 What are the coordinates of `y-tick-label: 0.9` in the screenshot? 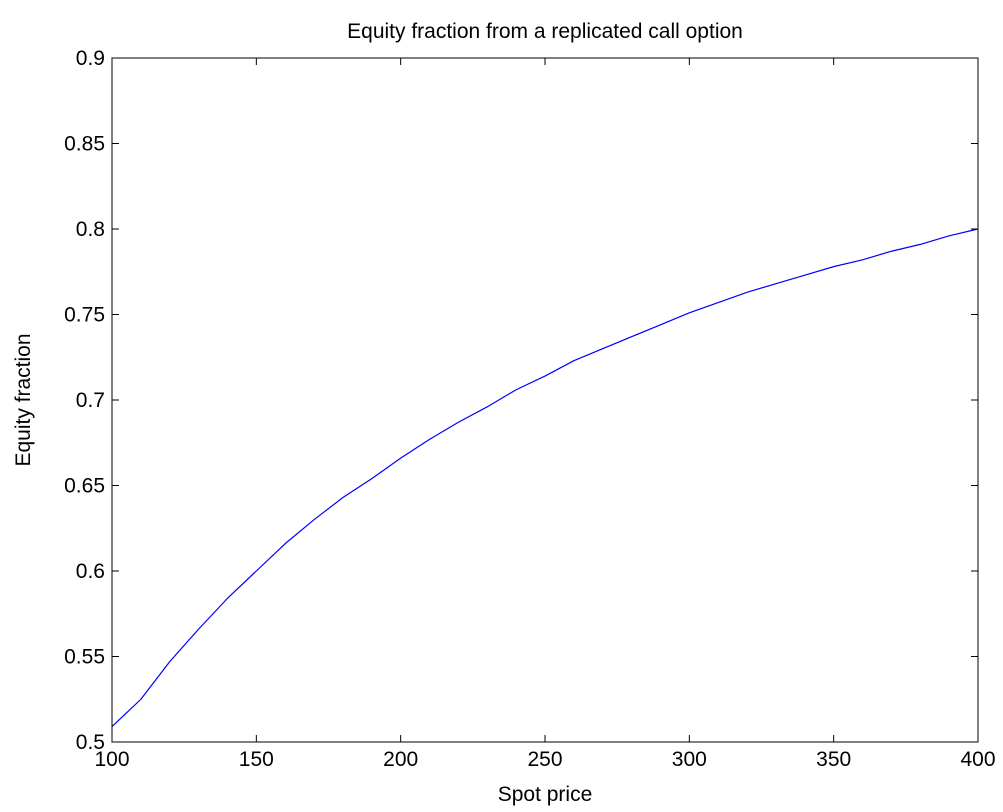 It's located at (90, 58).